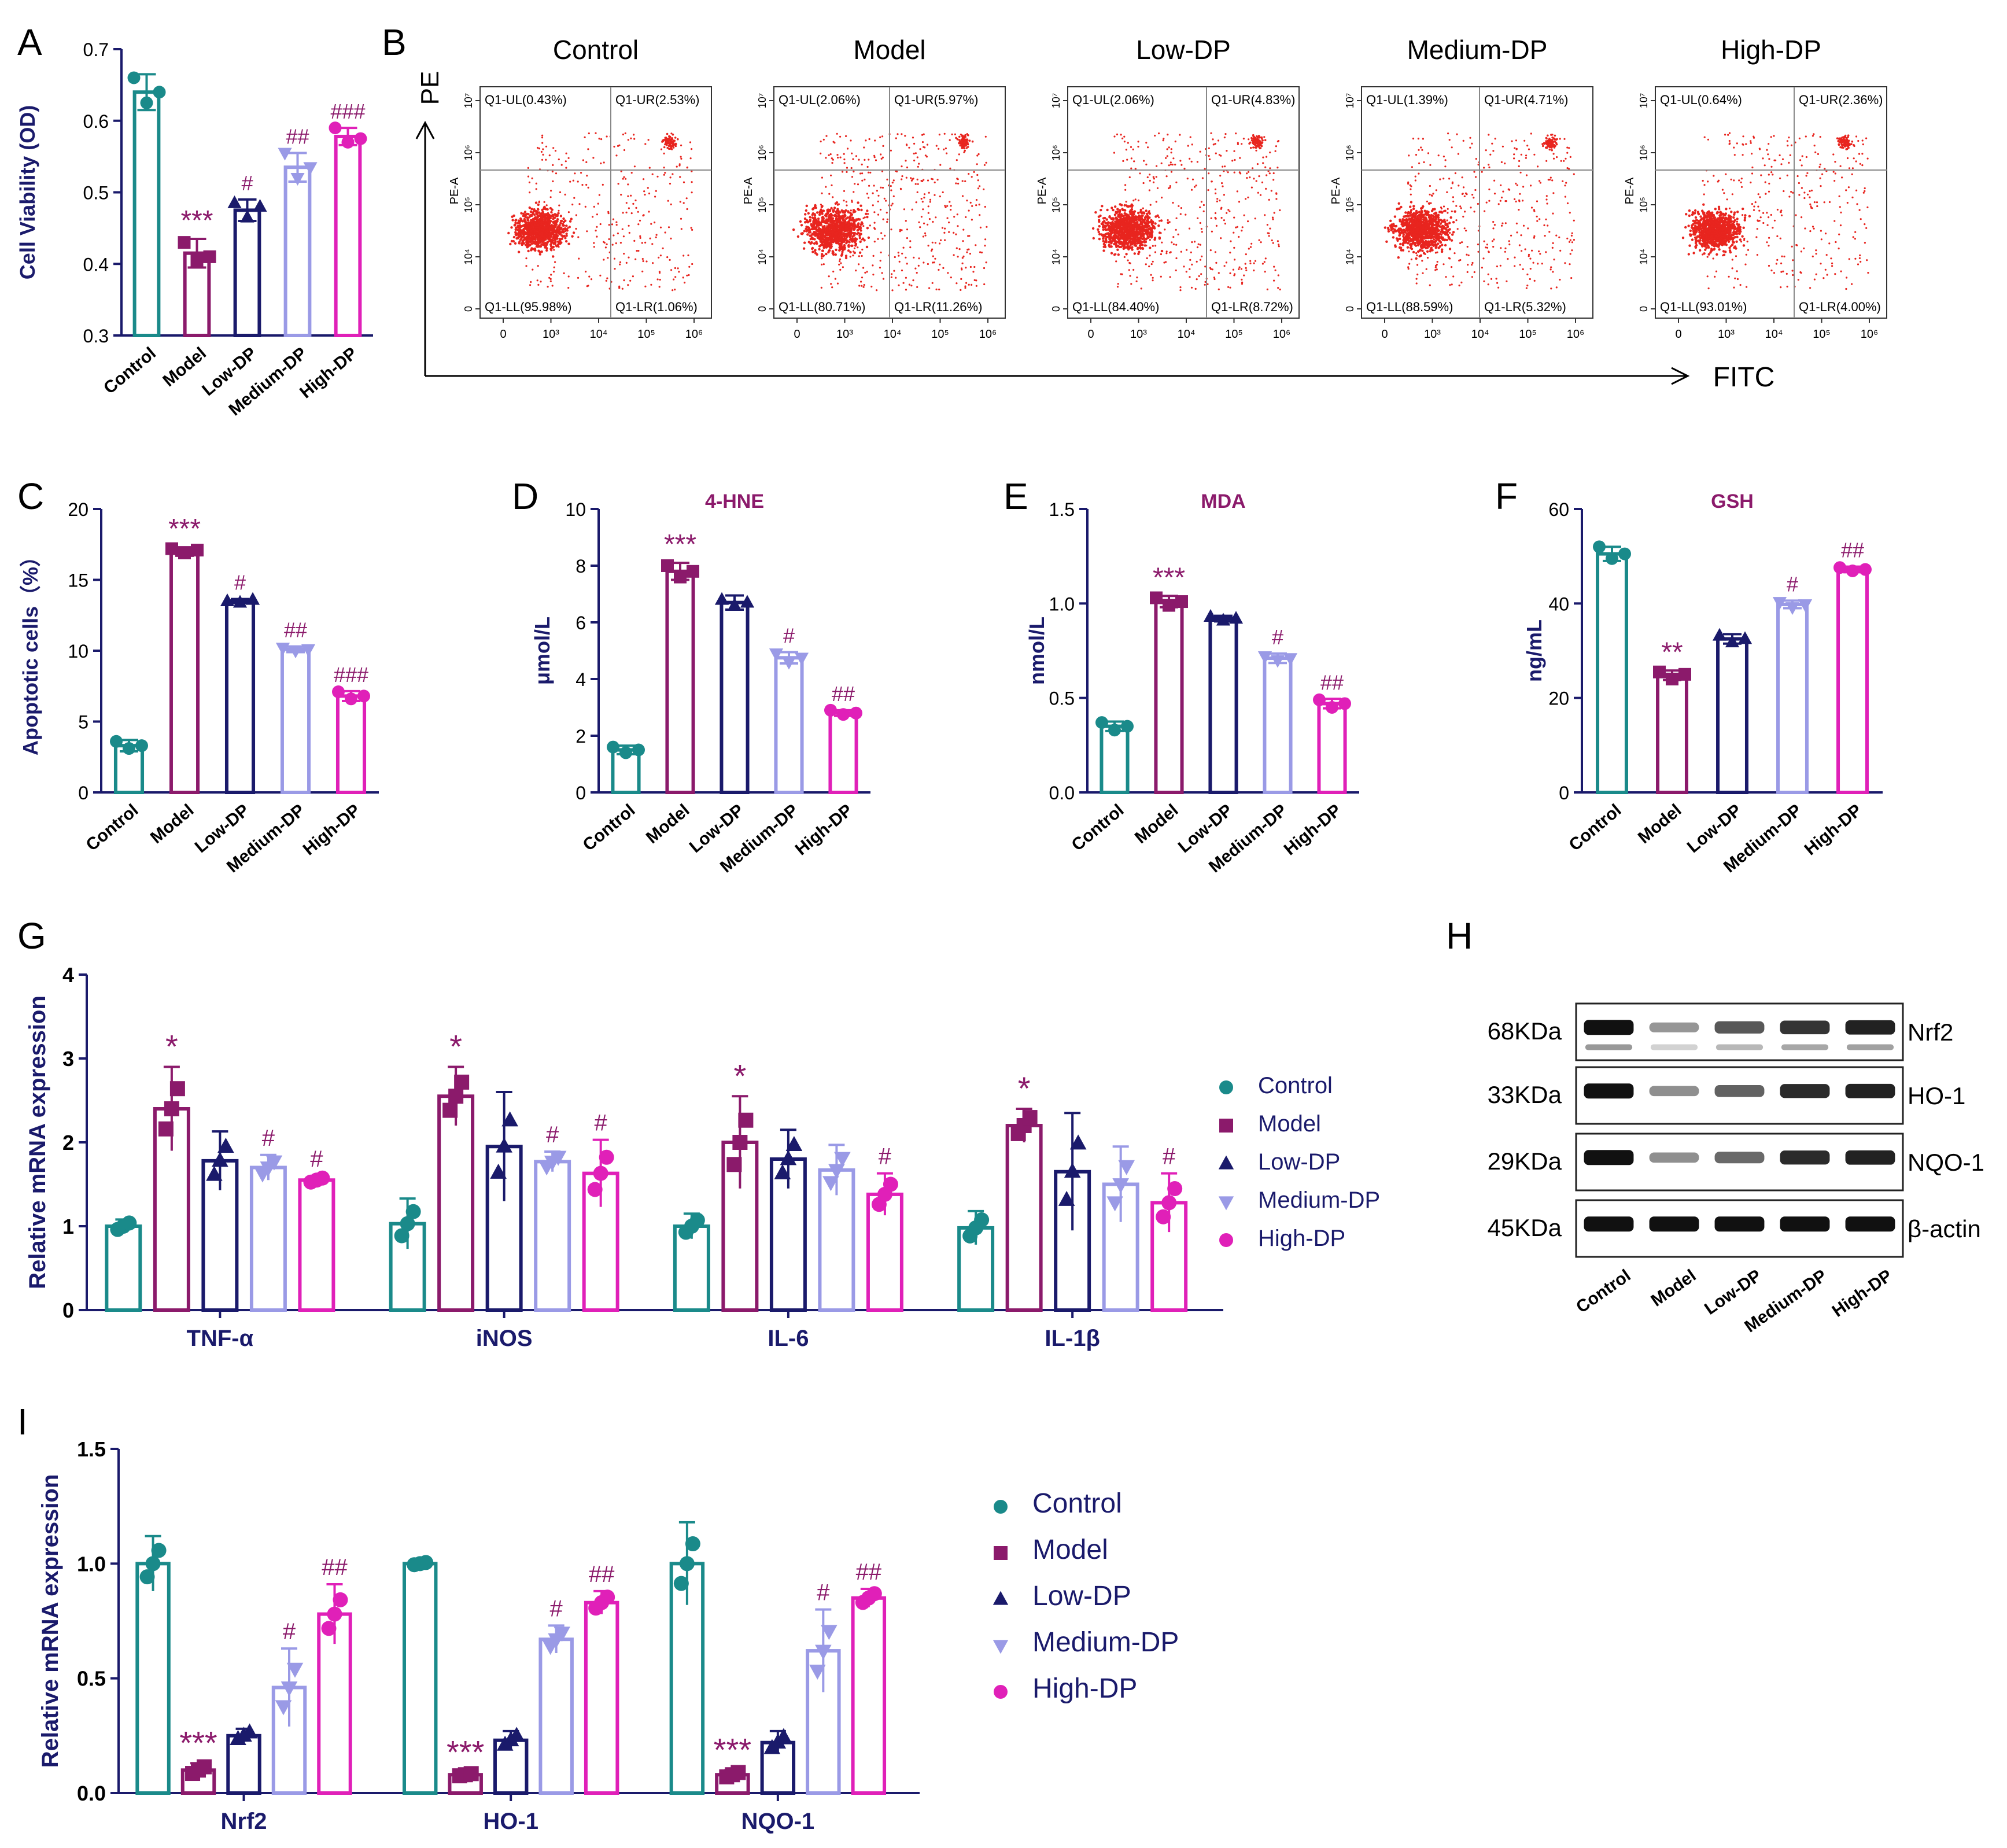 The image size is (2007, 1848). I want to click on significance-mark: ***, so click(465, 1752).